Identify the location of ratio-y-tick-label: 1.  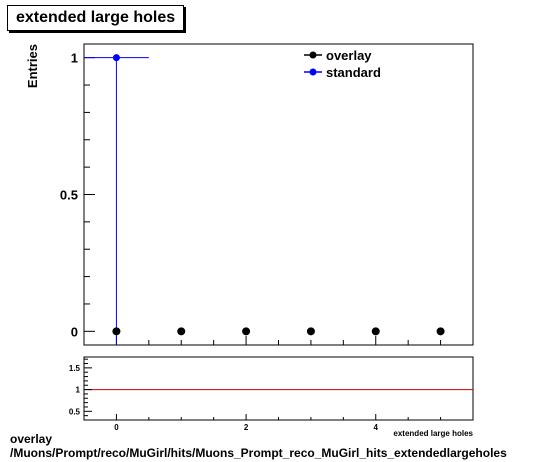
(78, 390).